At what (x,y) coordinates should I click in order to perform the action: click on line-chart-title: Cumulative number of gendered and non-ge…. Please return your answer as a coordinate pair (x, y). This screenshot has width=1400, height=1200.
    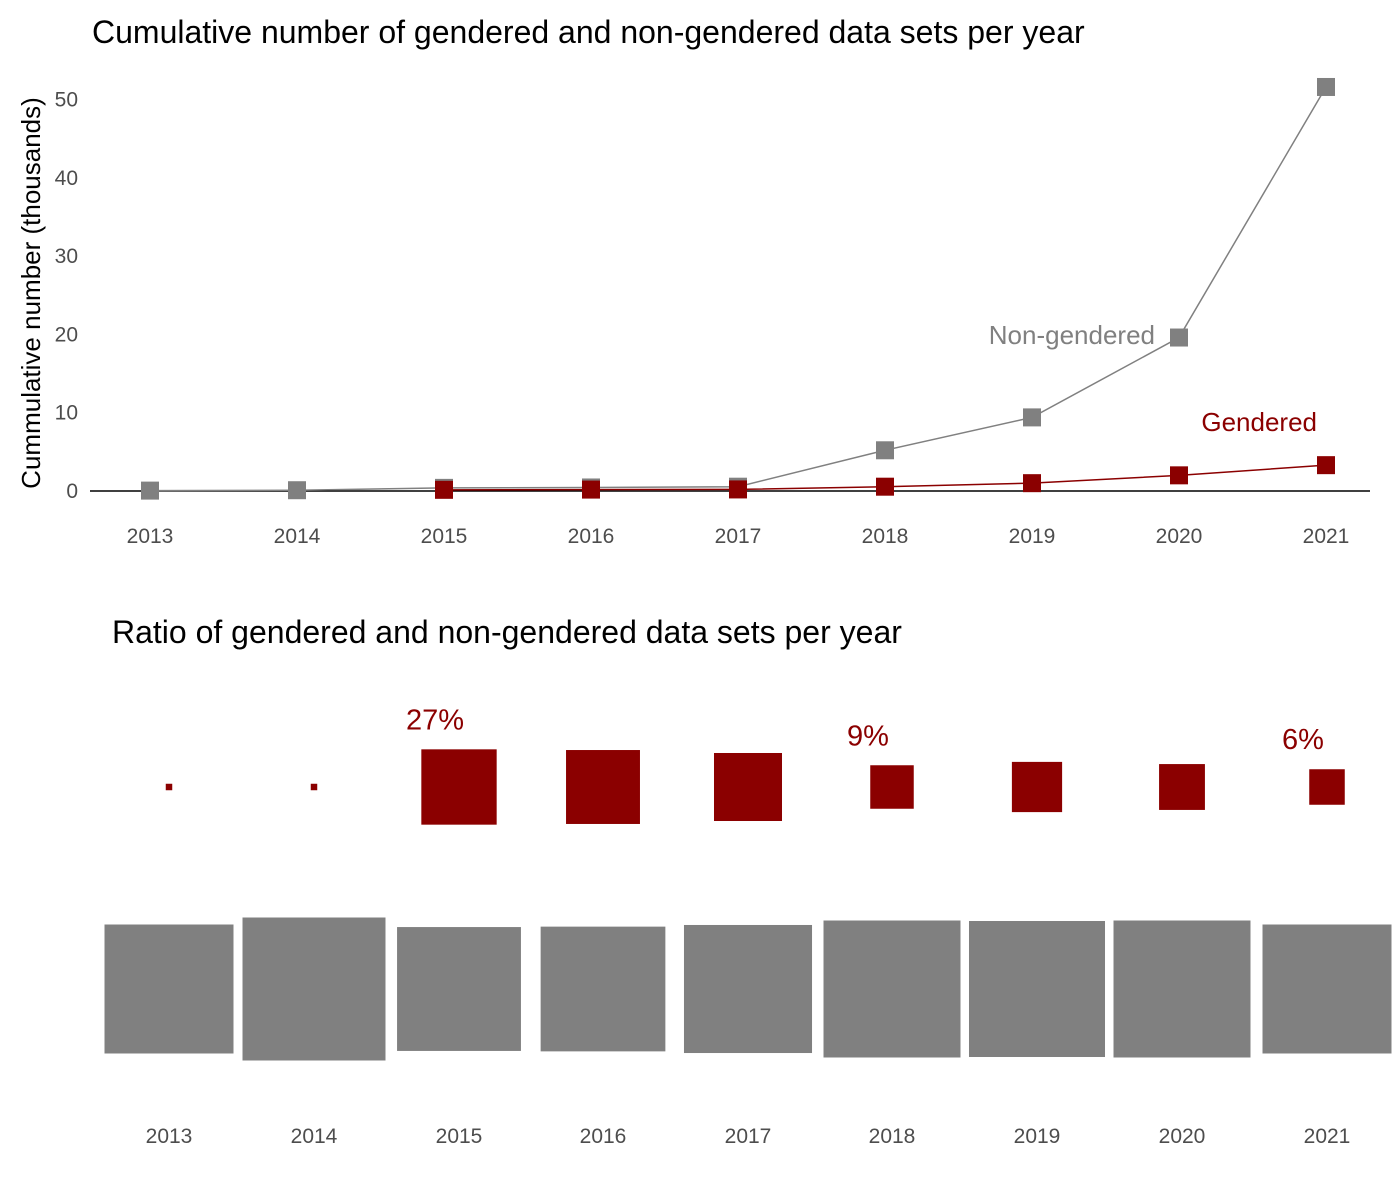
    Looking at the image, I should click on (588, 32).